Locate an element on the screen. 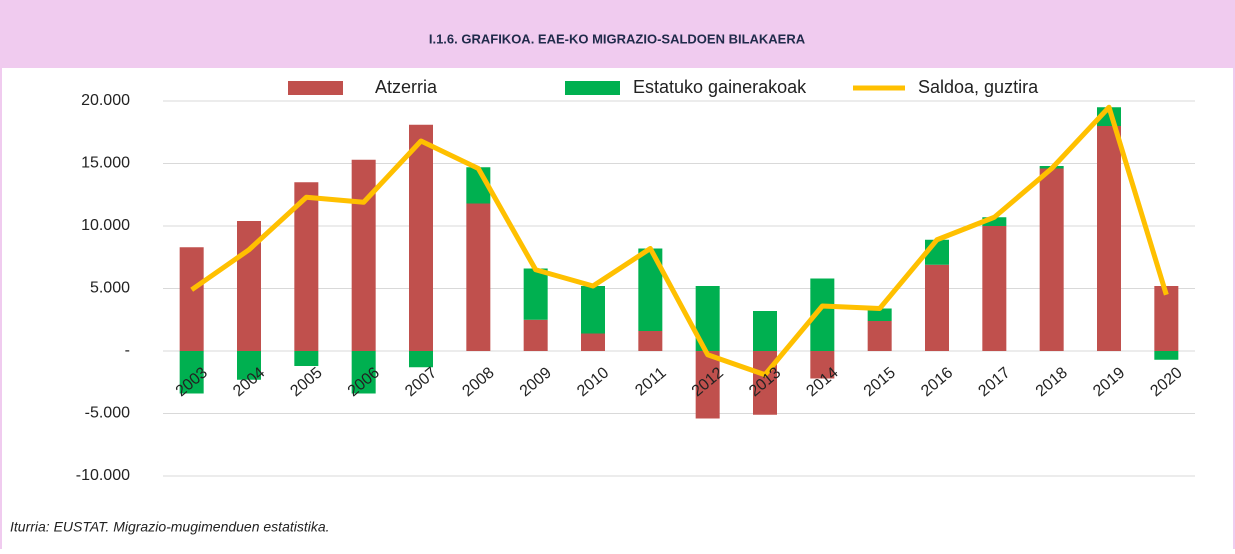  y-tick-label: -5.000 is located at coordinates (107, 413).